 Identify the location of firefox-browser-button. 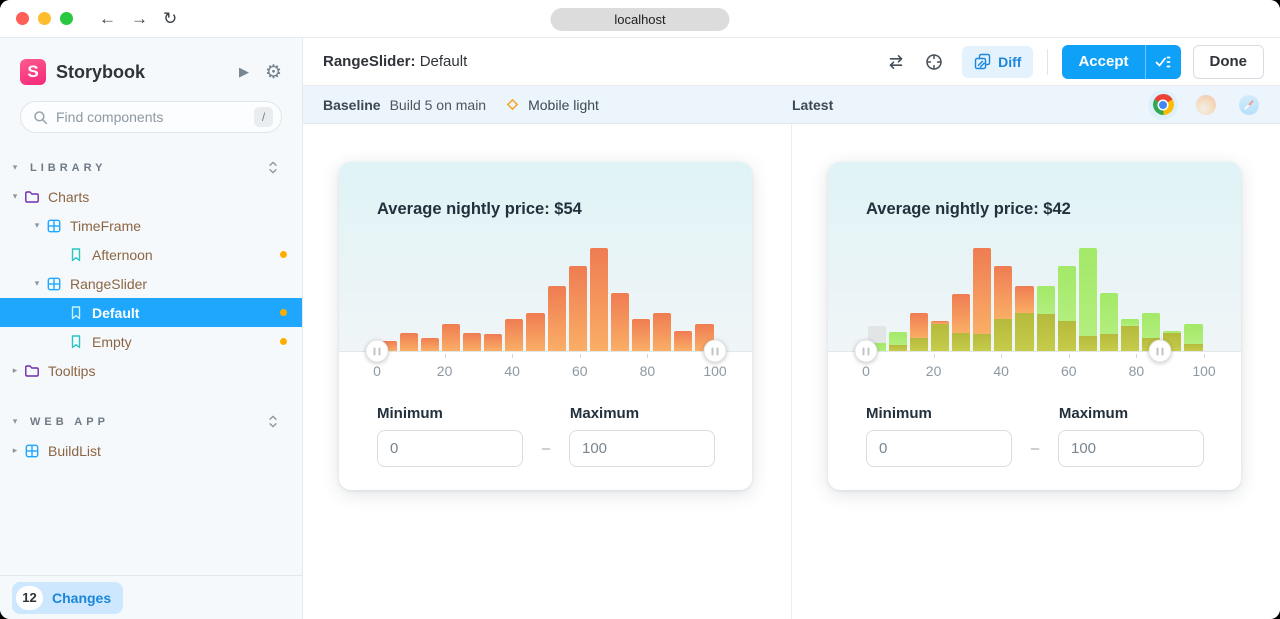
(1206, 105).